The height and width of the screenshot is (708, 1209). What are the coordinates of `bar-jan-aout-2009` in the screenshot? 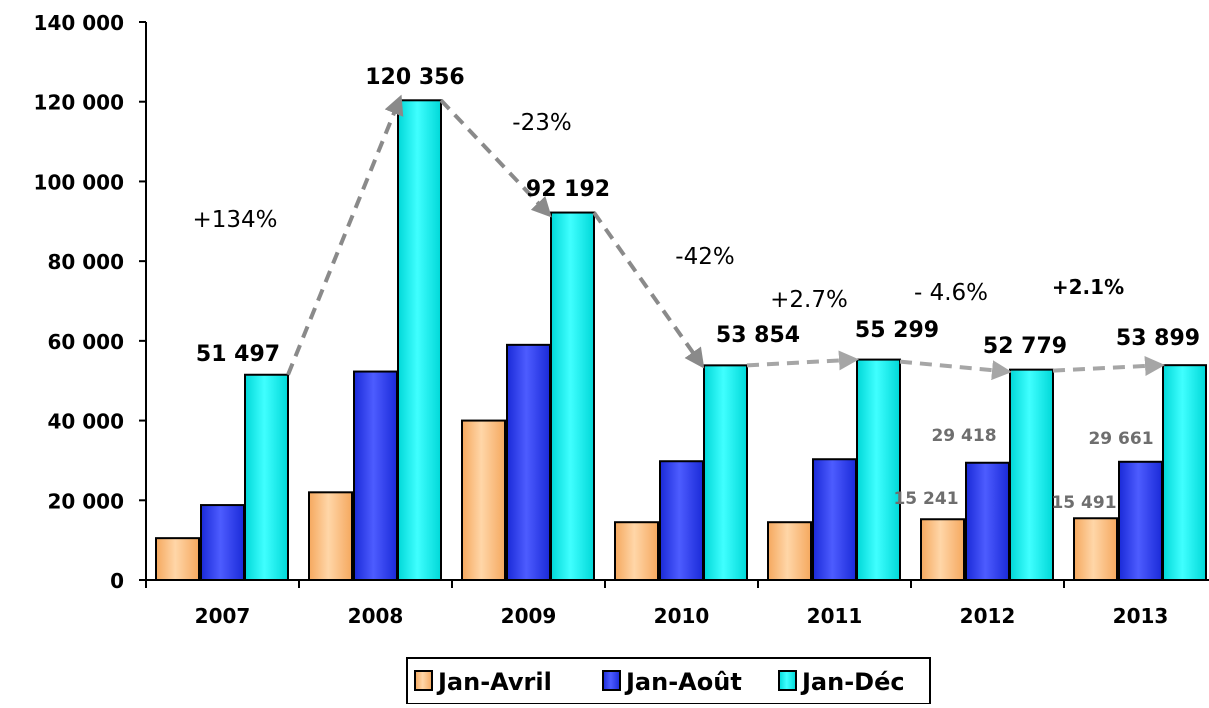 It's located at (528, 462).